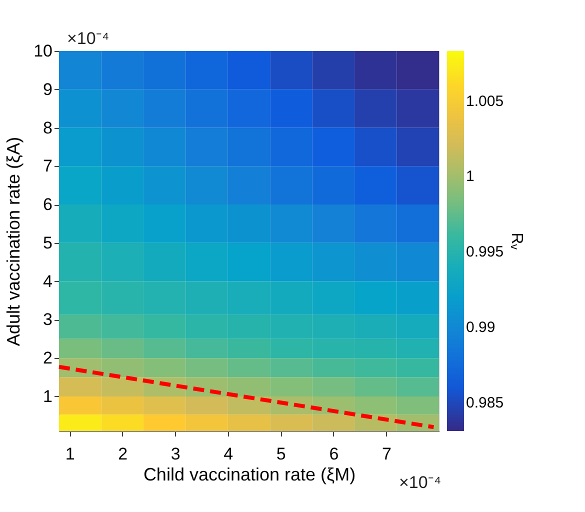 This screenshot has width=585, height=512. Describe the element at coordinates (249, 474) in the screenshot. I see `x-axis-title: Child vaccination rate (ξM)` at that location.